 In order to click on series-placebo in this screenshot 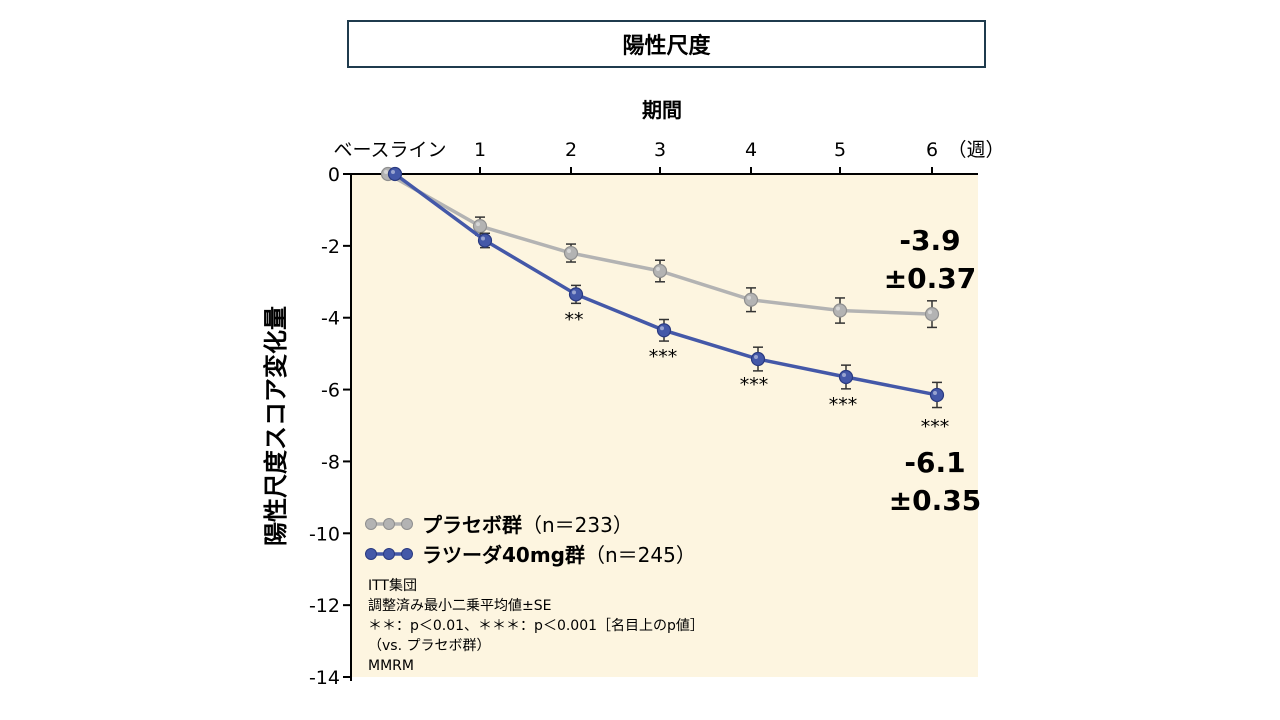, I will do `click(660, 247)`.